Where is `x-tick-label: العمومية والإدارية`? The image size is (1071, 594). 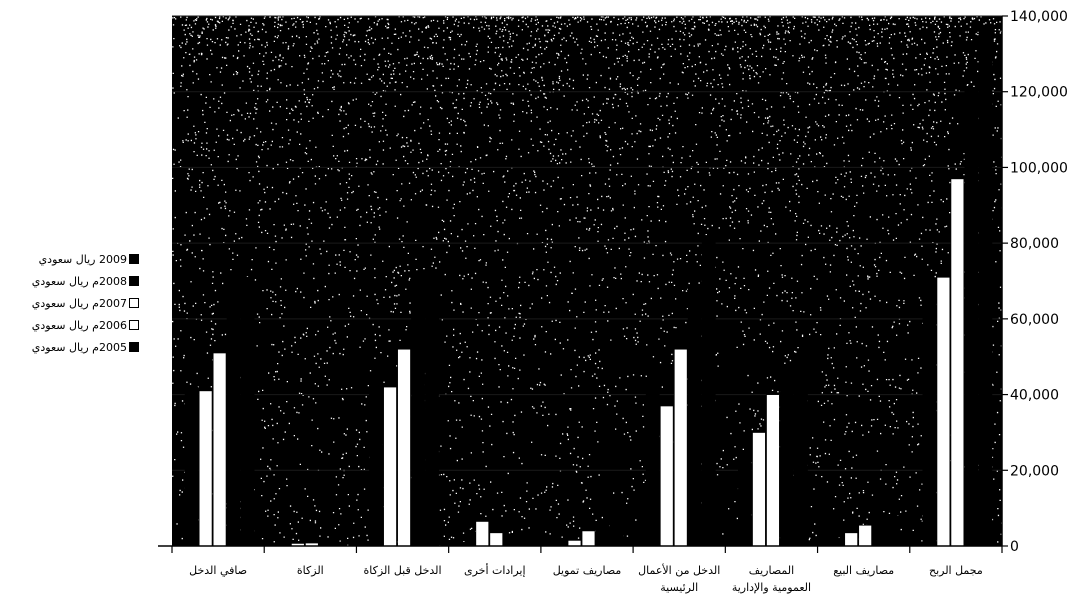
x-tick-label: العمومية والإدارية is located at coordinates (771, 587).